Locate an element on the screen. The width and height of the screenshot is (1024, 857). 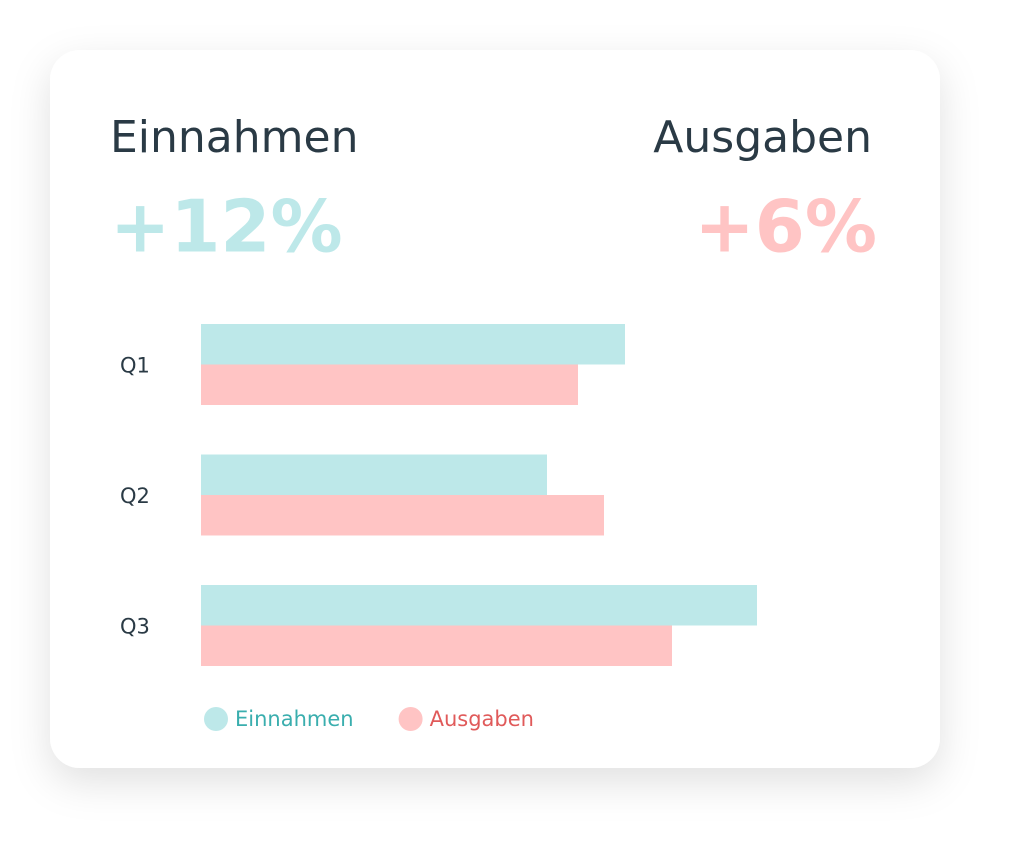
category-label: Q2 is located at coordinates (135, 496).